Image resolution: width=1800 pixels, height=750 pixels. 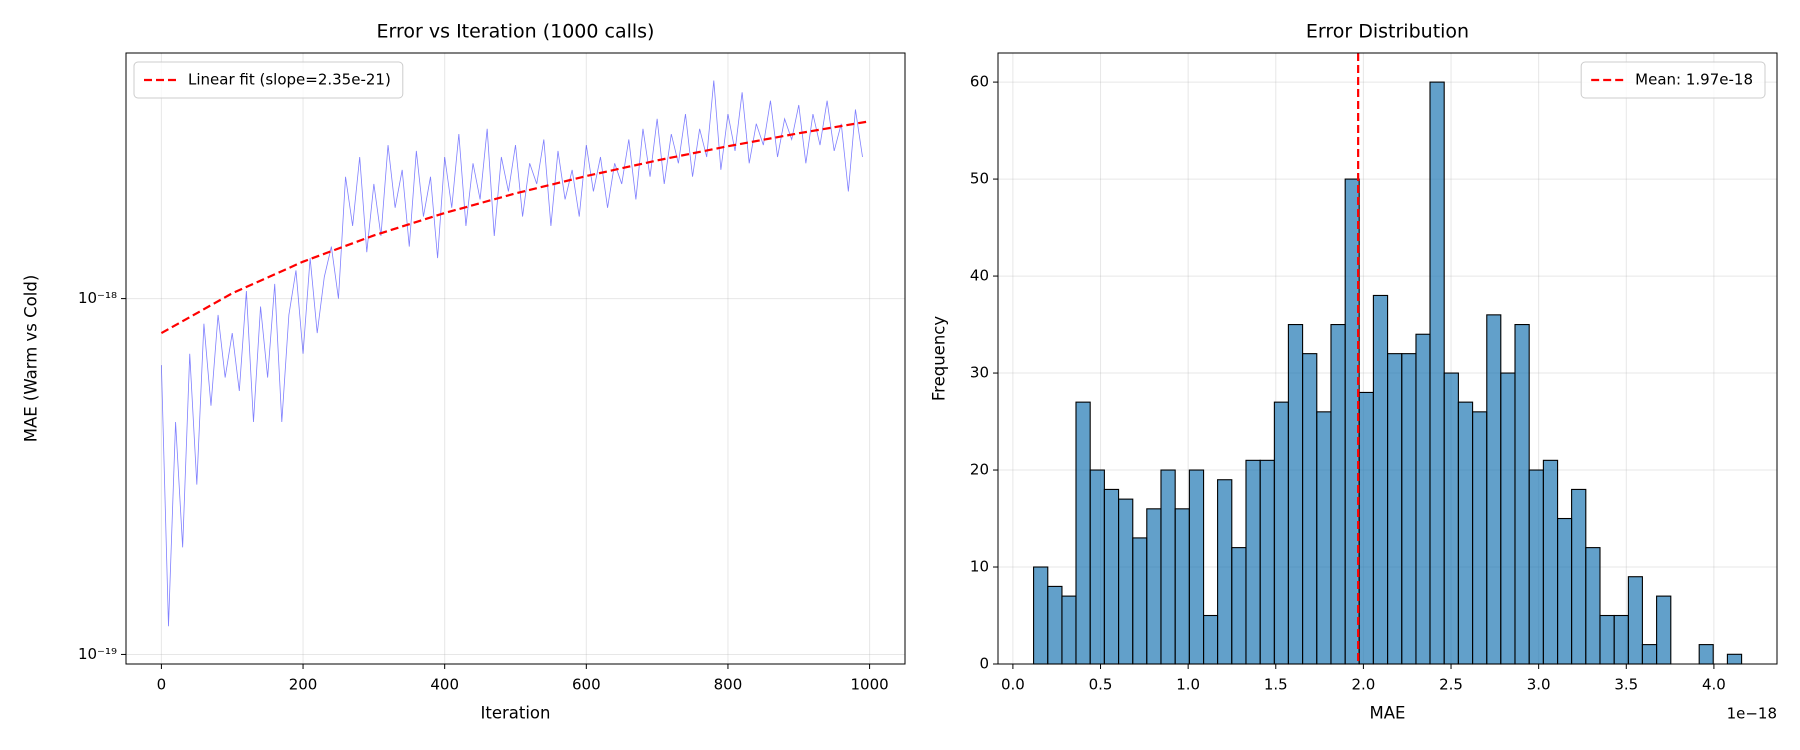 I want to click on y-tick-label: 60, so click(x=979, y=82).